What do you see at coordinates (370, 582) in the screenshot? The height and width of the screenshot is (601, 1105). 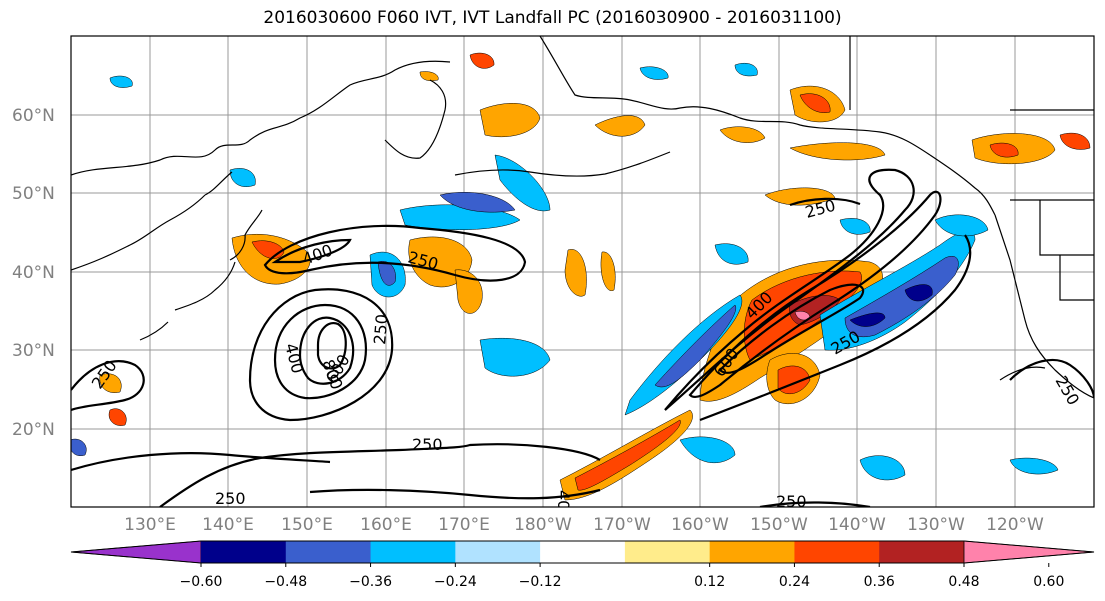 I see `colorbar-tick-label: −0.36` at bounding box center [370, 582].